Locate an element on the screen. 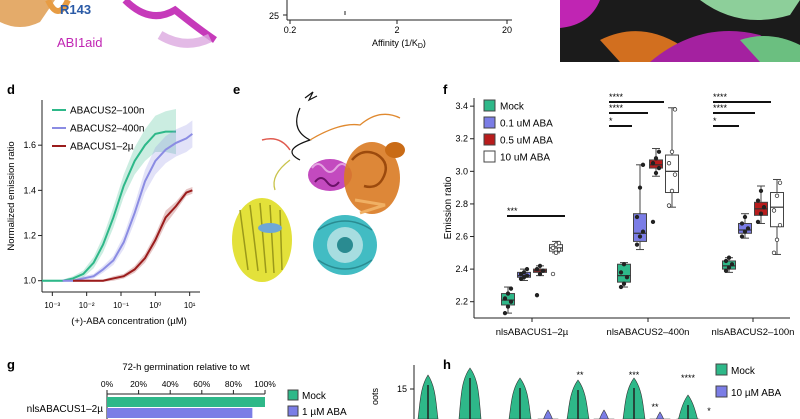 The height and width of the screenshot is (419, 800). affinity-xtick-label: 20 is located at coordinates (507, 30).